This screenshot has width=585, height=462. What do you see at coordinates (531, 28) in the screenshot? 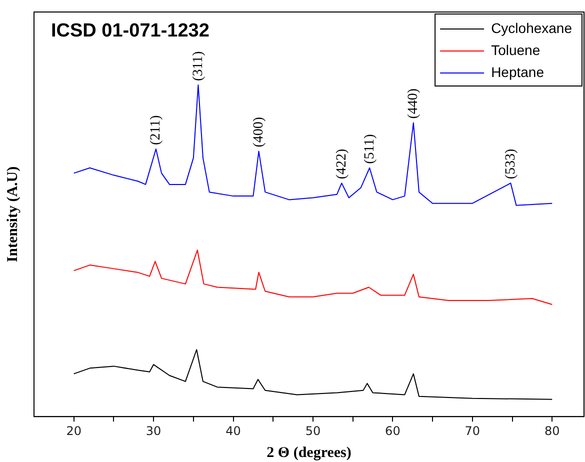
I see `legend-label: Cyclohexane` at bounding box center [531, 28].